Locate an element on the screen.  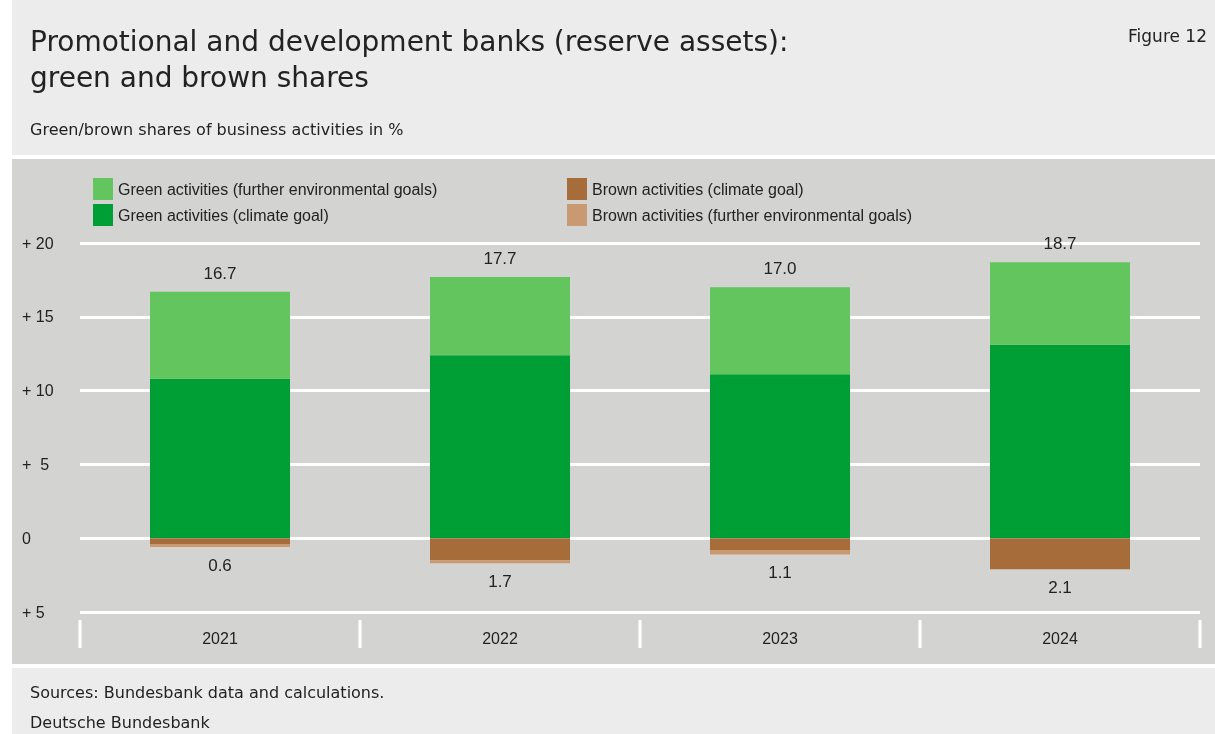
legend-label: Brown activities (further environmental goals) is located at coordinates (752, 215).